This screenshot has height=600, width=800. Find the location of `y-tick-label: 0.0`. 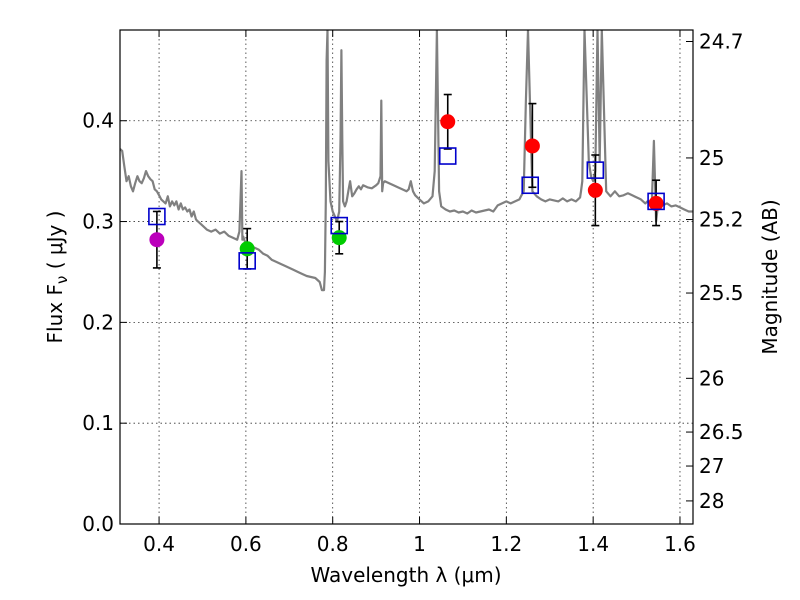

y-tick-label: 0.0 is located at coordinates (98, 524).